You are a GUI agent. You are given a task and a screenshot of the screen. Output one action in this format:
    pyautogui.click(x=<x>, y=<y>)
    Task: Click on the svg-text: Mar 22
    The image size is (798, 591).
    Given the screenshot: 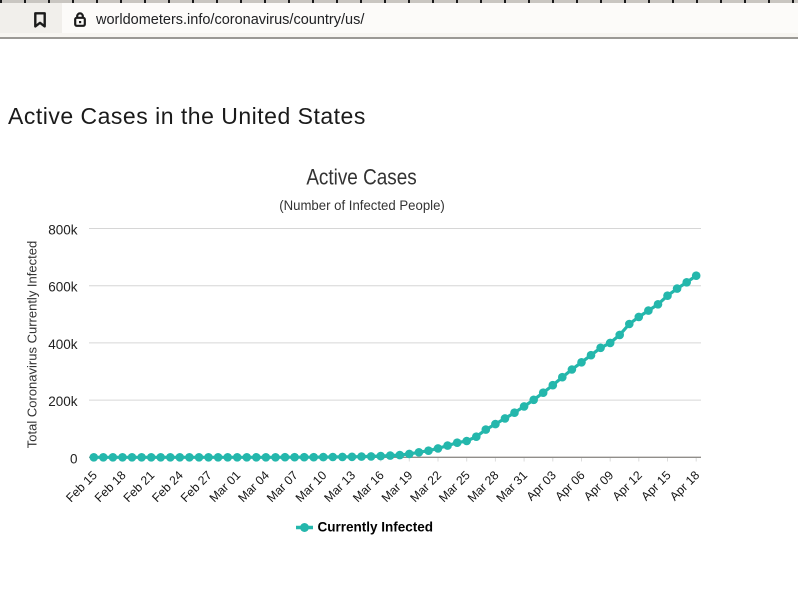 What is the action you would take?
    pyautogui.click(x=425, y=486)
    